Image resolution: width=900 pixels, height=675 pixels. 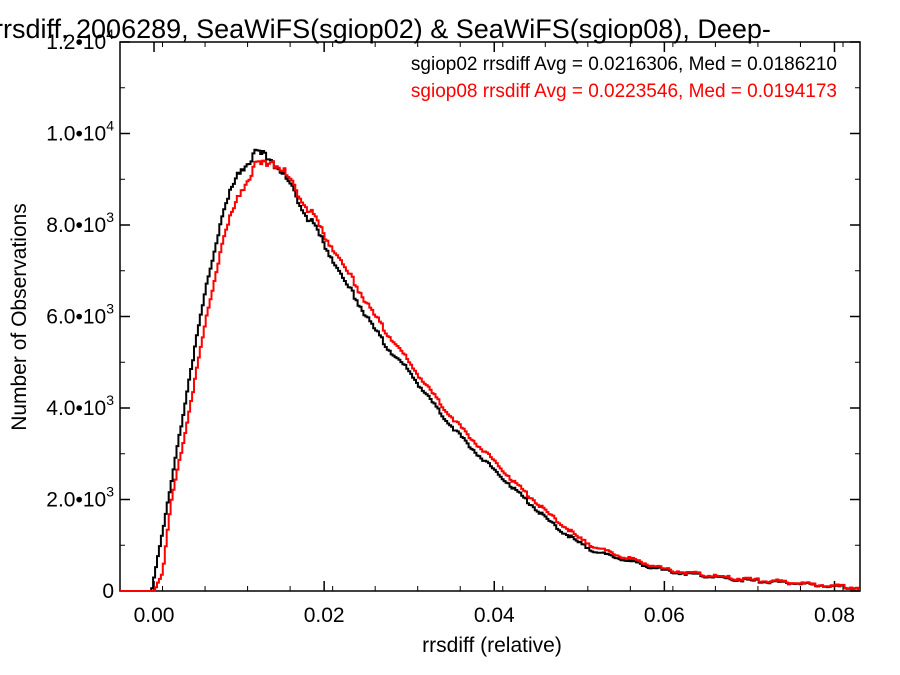 I want to click on y-tick-label: 6.0•103, so click(x=80, y=315).